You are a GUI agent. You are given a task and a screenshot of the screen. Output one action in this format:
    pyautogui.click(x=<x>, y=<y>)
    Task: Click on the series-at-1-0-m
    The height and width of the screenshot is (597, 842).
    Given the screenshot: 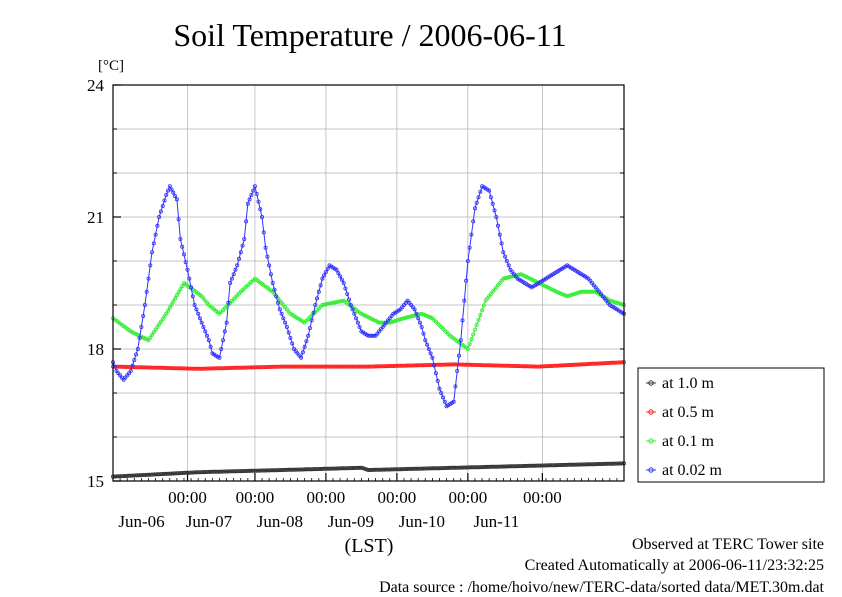 What is the action you would take?
    pyautogui.click(x=369, y=470)
    